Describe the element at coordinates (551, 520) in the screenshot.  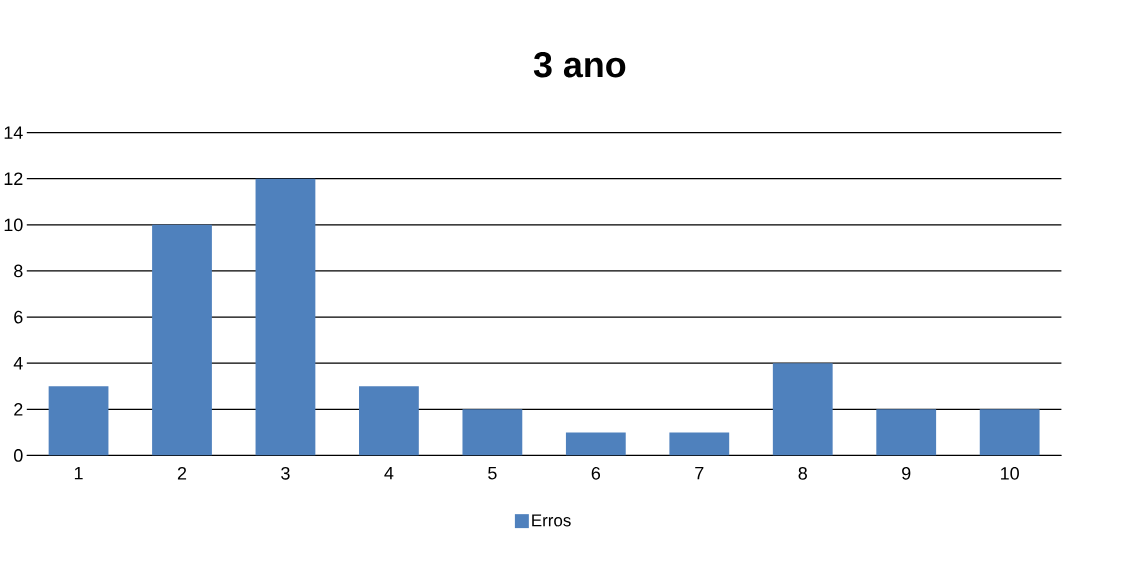
I see `legend-label: Erros` at that location.